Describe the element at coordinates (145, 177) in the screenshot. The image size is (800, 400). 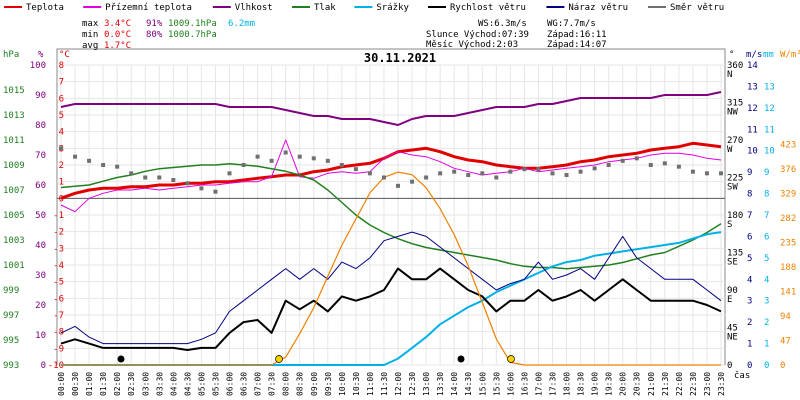
I see `point-směr-větru-6` at that location.